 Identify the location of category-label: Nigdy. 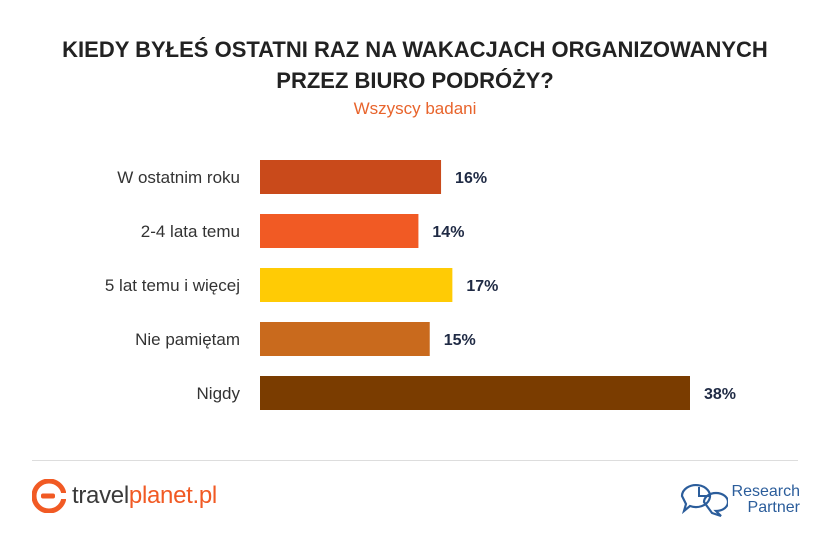
(219, 393).